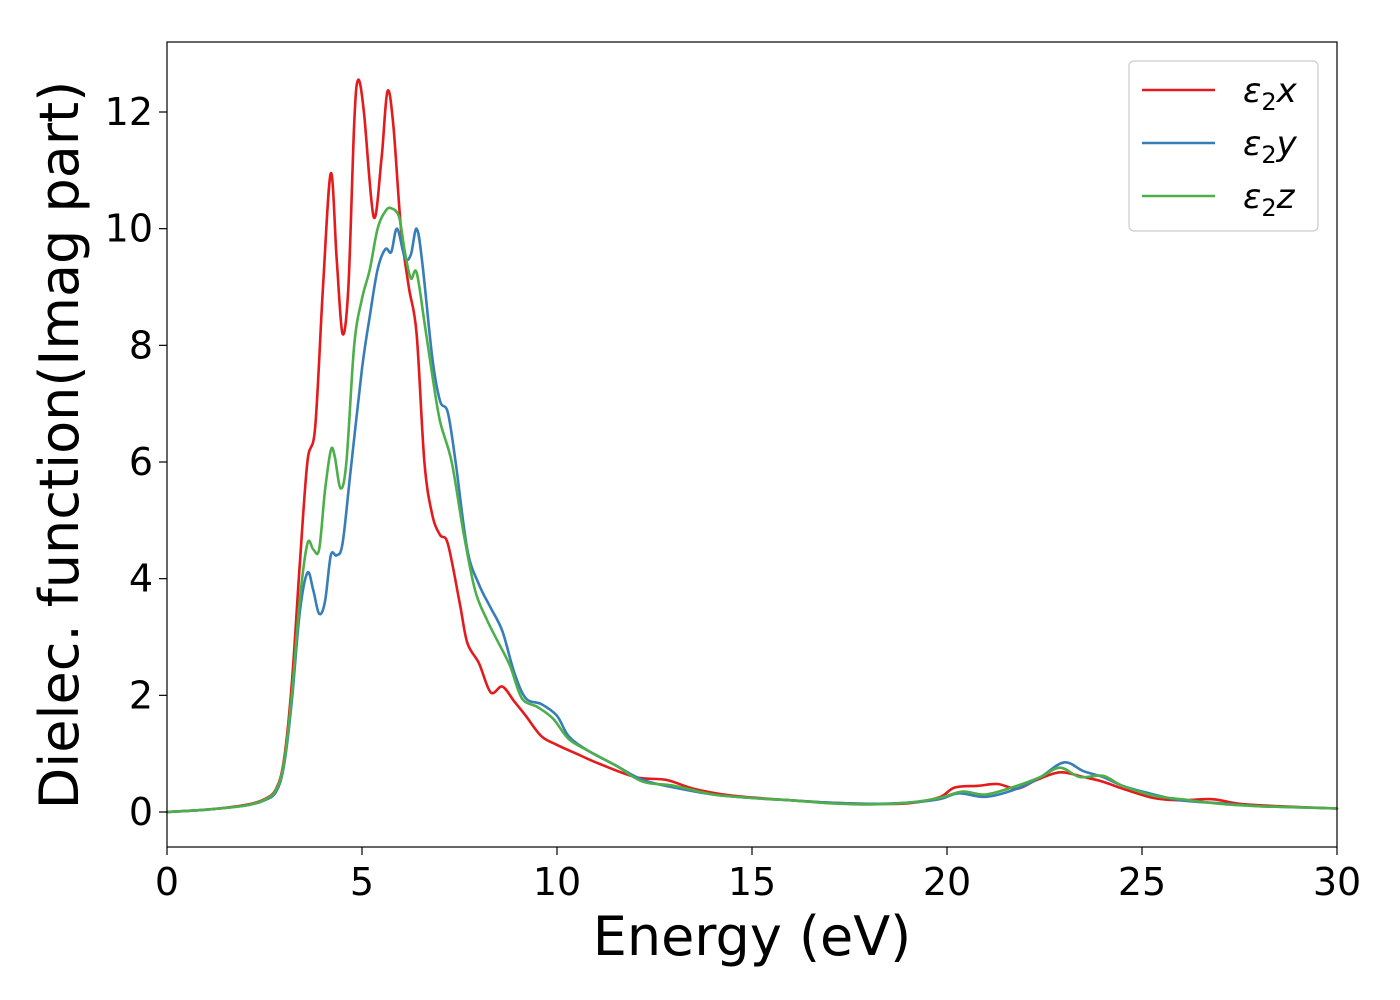 This screenshot has width=1400, height=1000. What do you see at coordinates (752, 936) in the screenshot?
I see `x-axis-title: Energy (eV)` at bounding box center [752, 936].